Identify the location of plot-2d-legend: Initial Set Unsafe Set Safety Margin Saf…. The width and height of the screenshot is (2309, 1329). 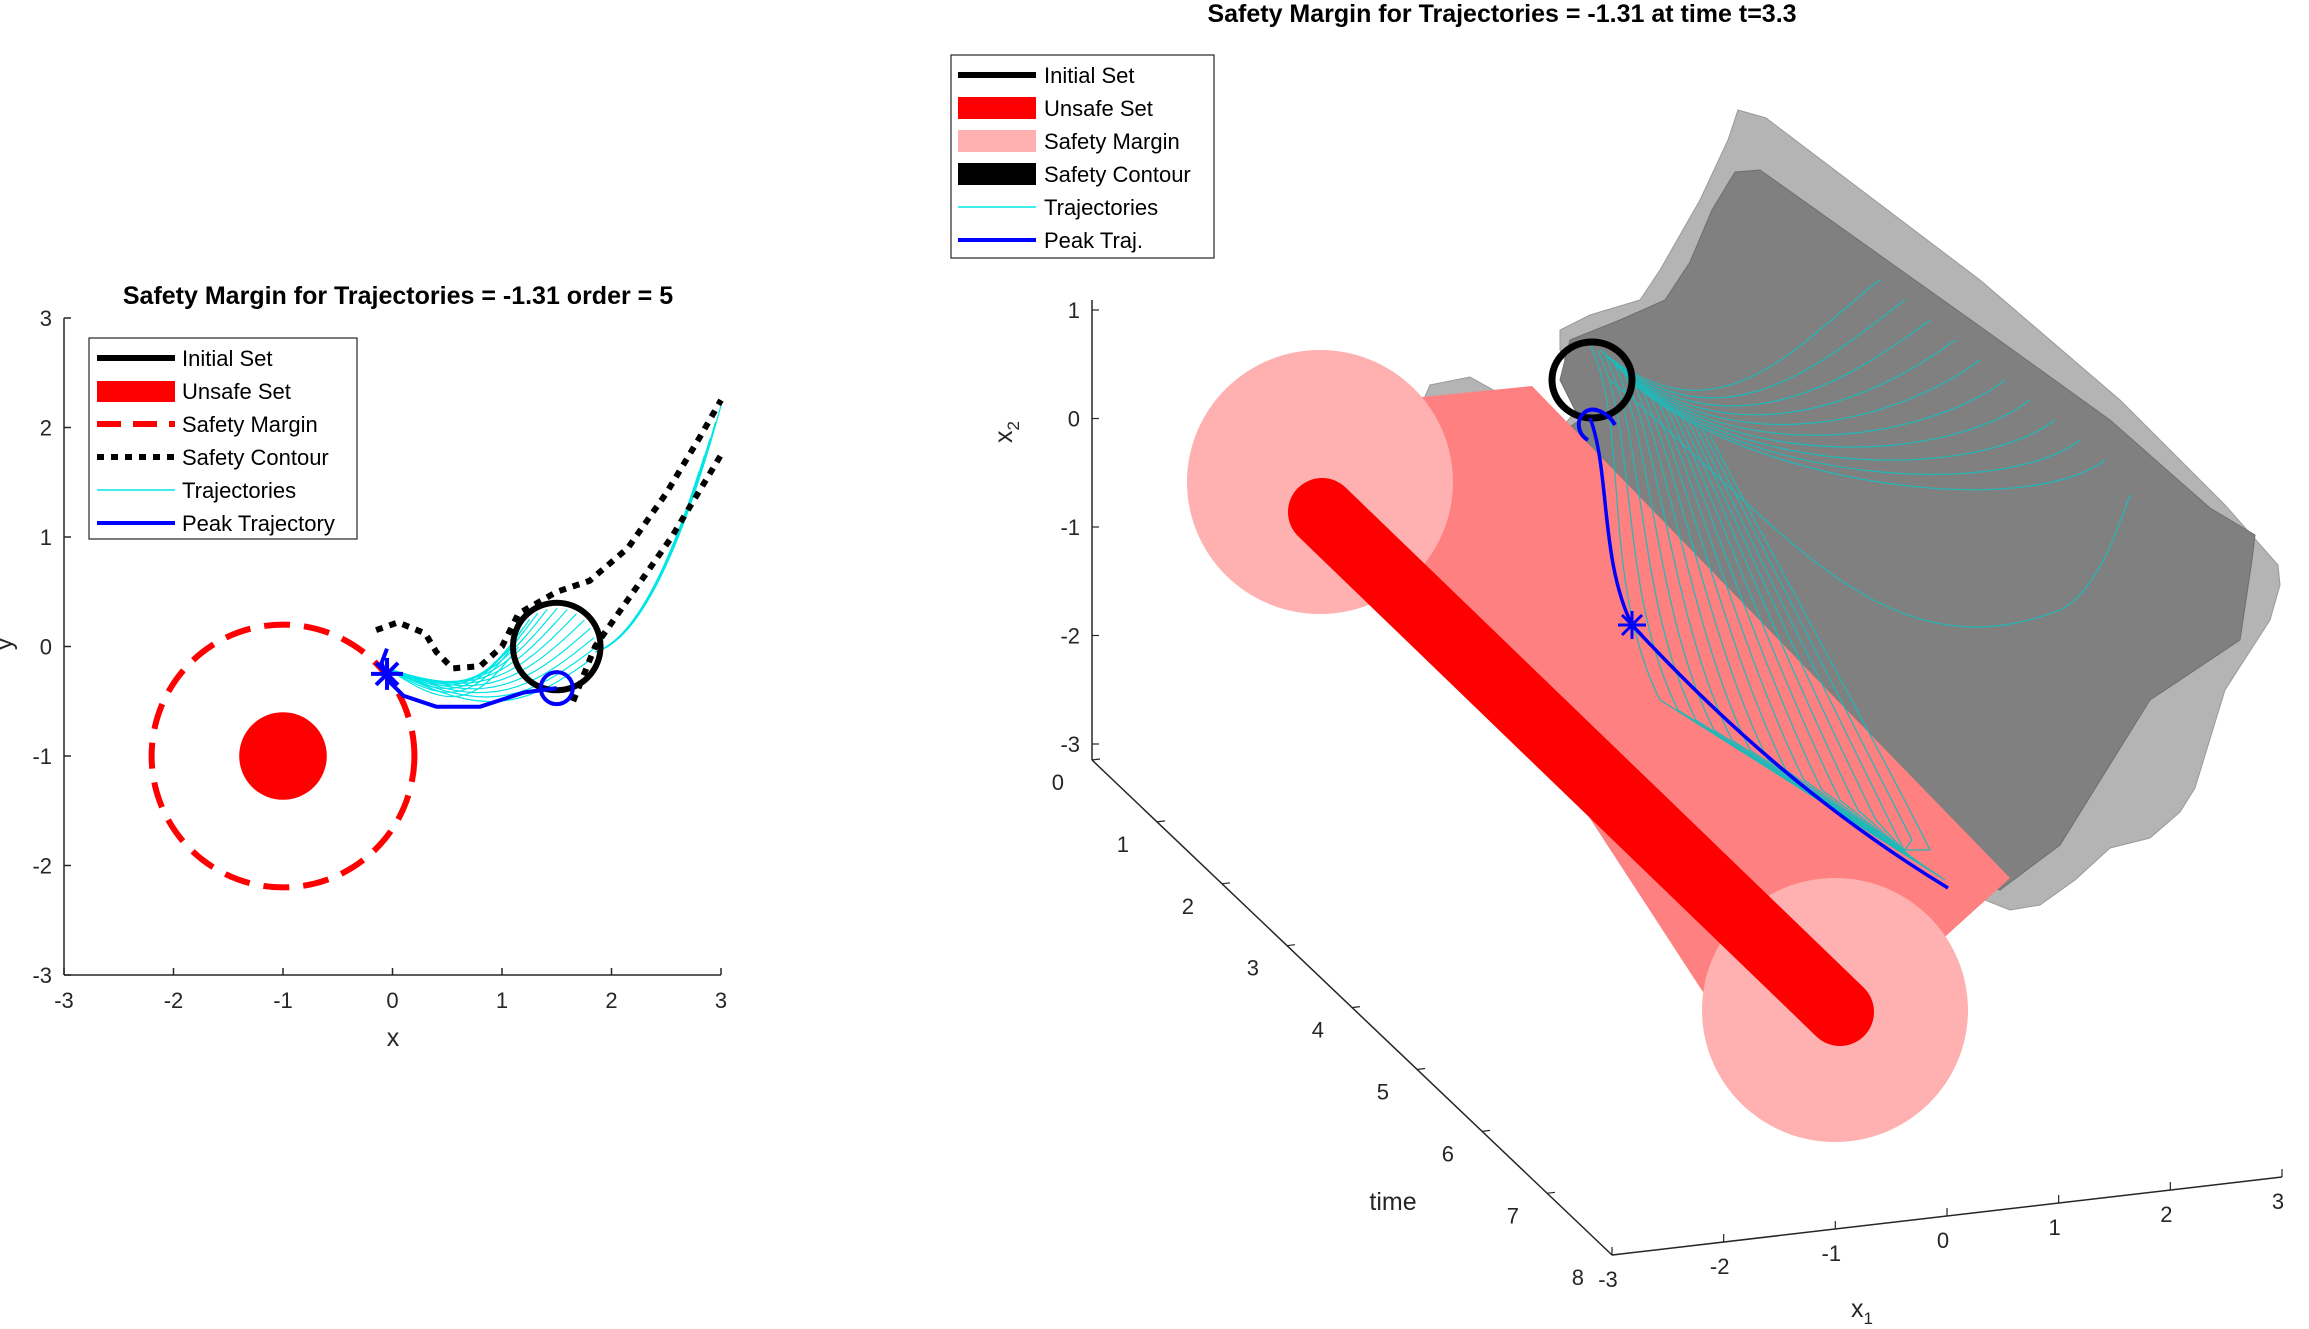
(223, 438).